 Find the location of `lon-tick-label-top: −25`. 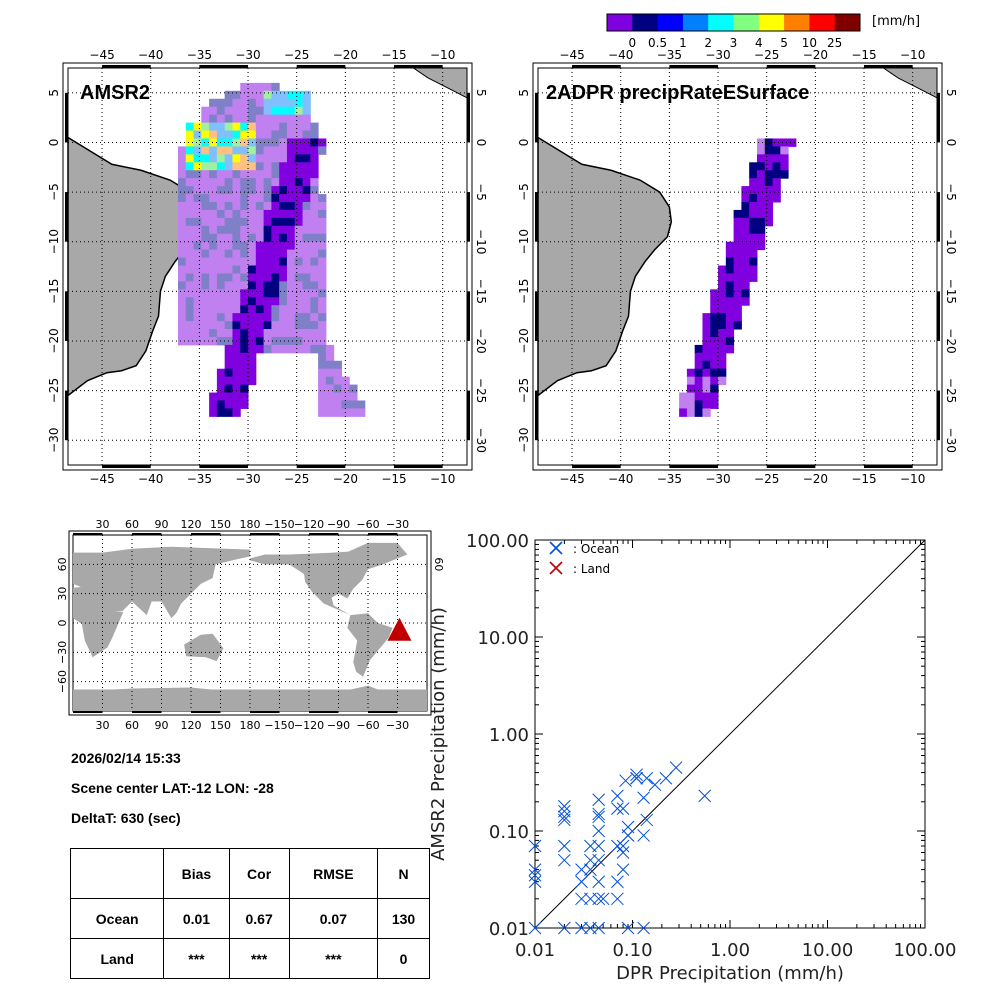

lon-tick-label-top: −25 is located at coordinates (766, 55).